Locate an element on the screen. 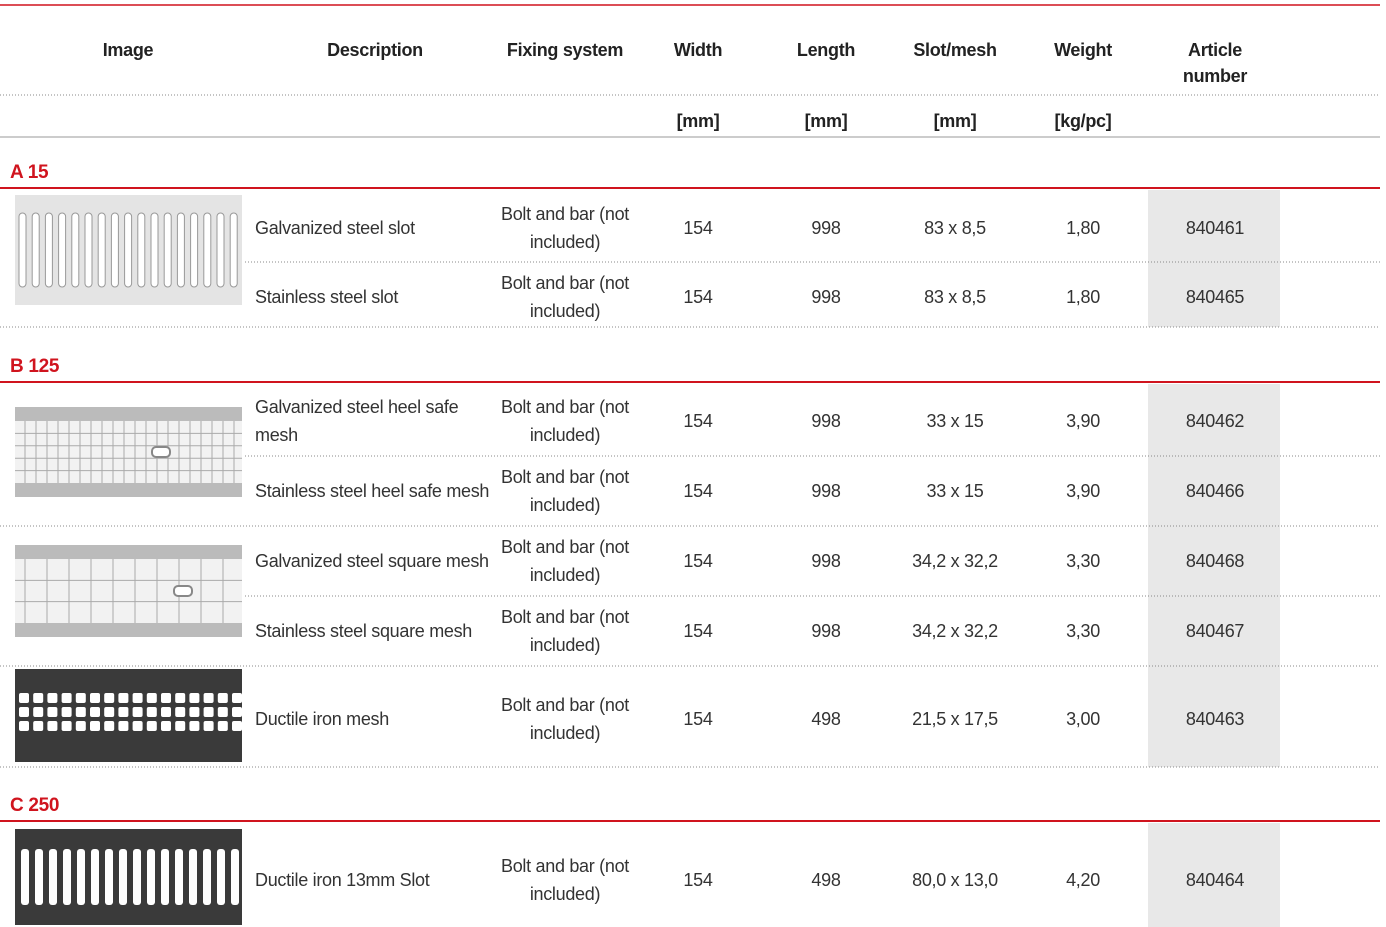 The image size is (1386, 927). slot-mesh: 21,5 x 17,5 is located at coordinates (955, 719).